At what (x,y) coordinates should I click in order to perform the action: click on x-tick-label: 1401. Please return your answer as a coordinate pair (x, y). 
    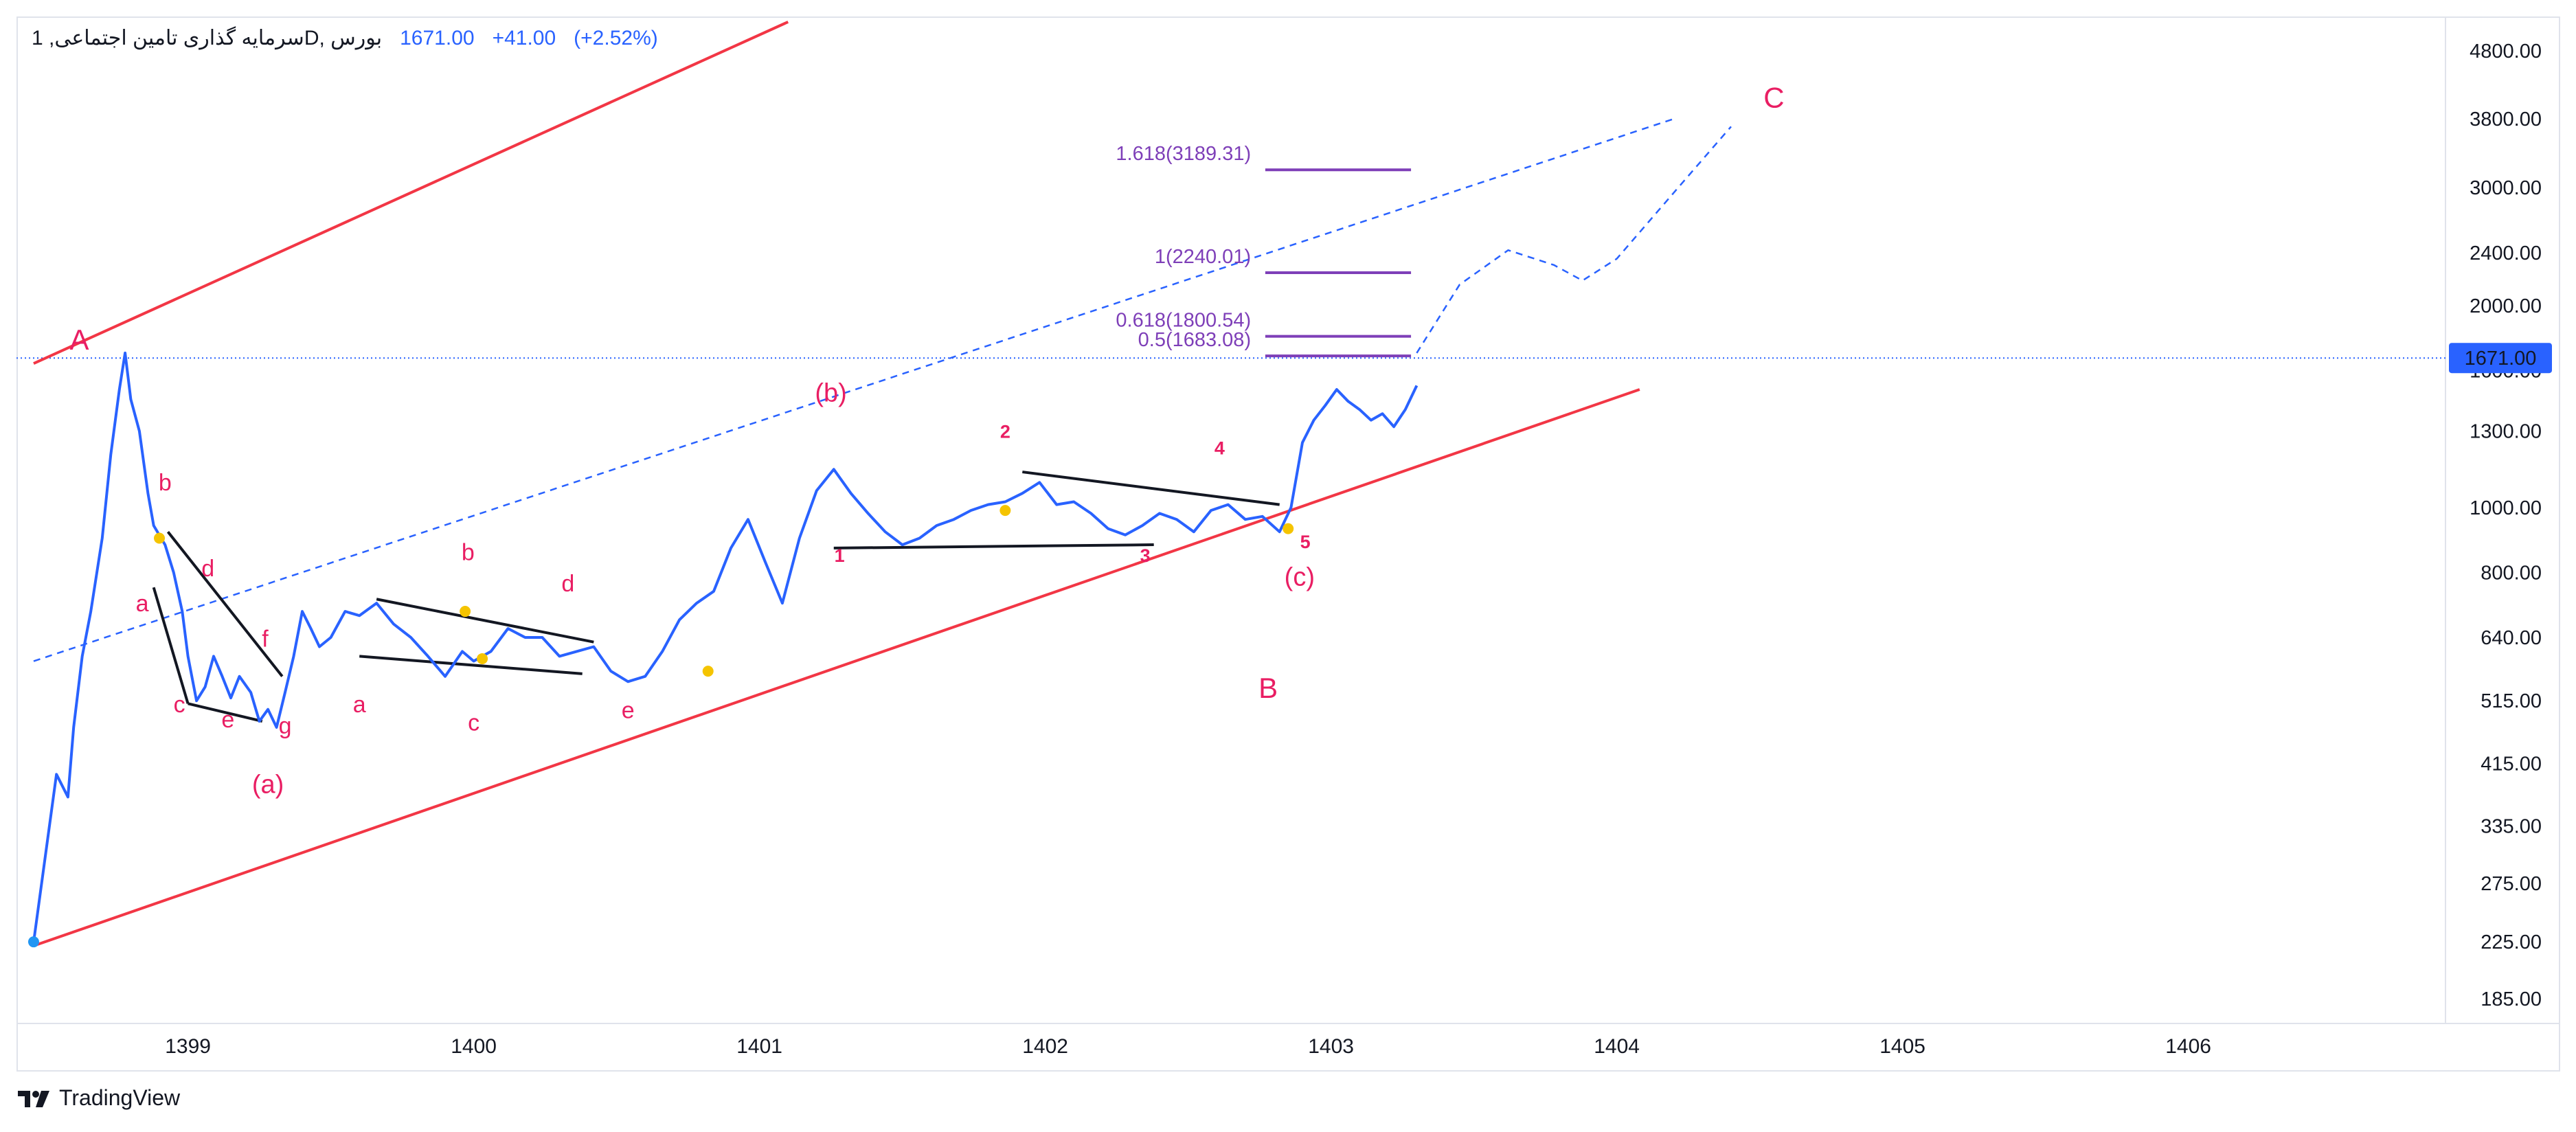
    Looking at the image, I should click on (759, 1046).